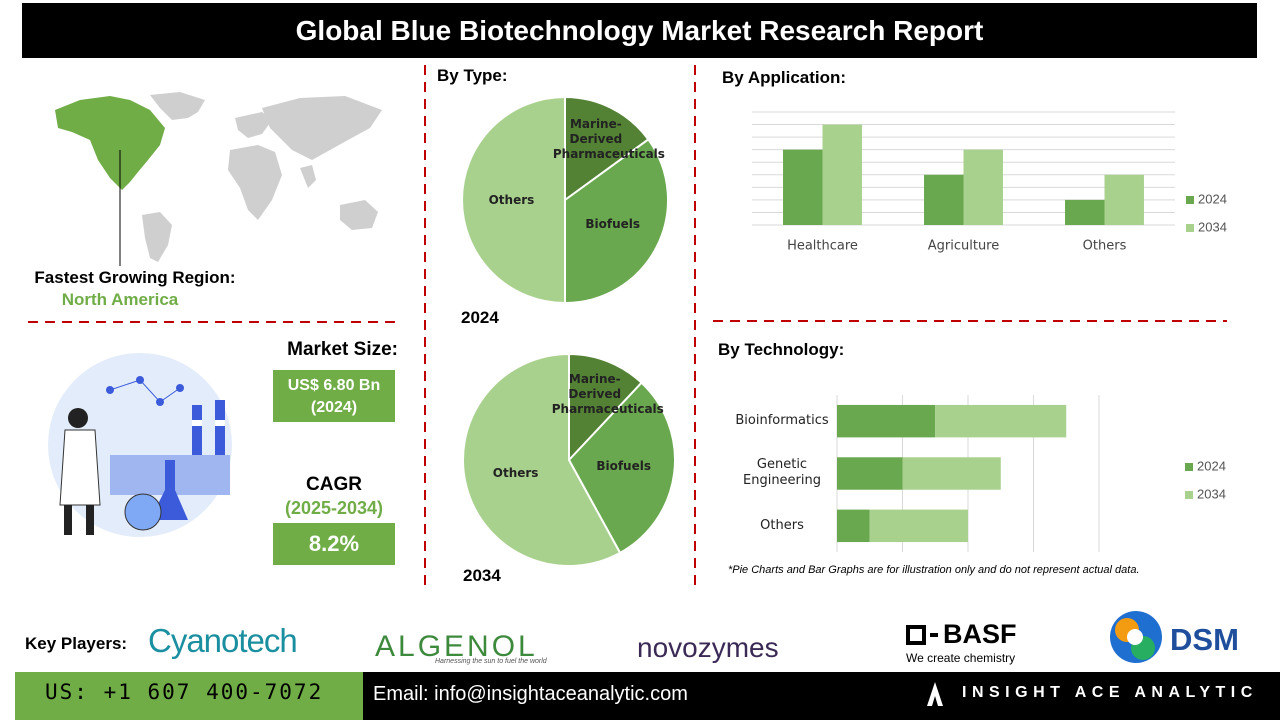 The image size is (1280, 720). What do you see at coordinates (184, 692) in the screenshot?
I see `footer-phone: US: +1 607 400-7072` at bounding box center [184, 692].